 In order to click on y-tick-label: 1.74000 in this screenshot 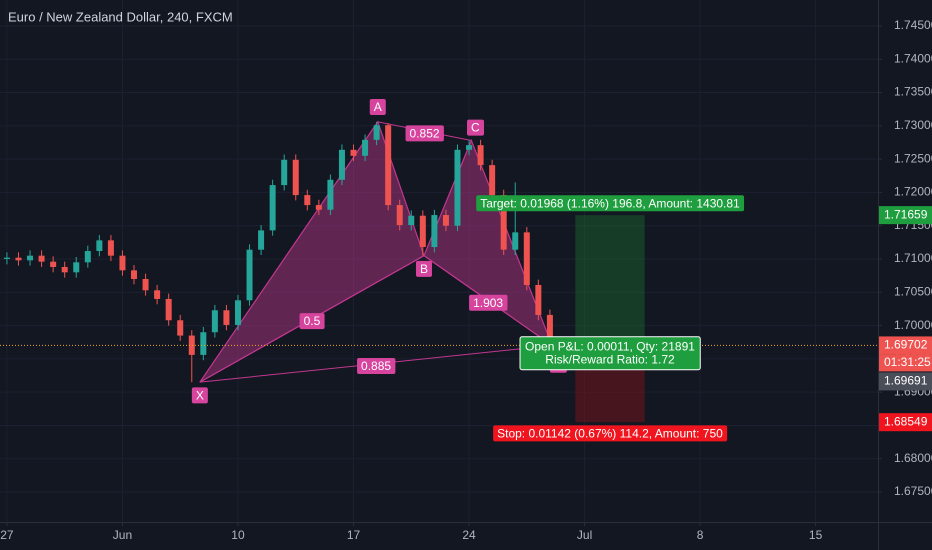, I will do `click(913, 58)`.